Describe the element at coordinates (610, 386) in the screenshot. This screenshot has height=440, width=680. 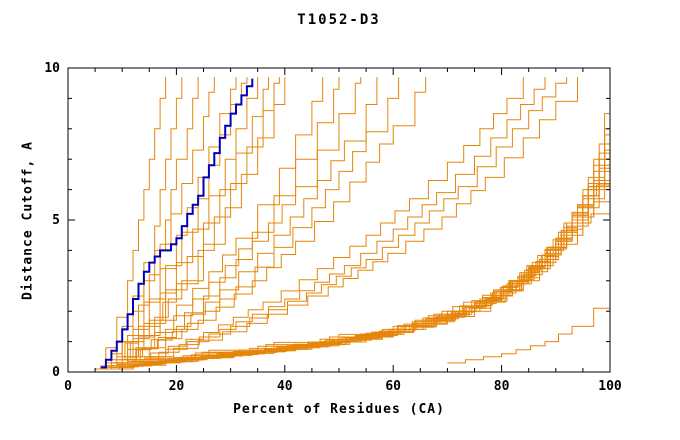
I see `x-tick-label: 100` at that location.